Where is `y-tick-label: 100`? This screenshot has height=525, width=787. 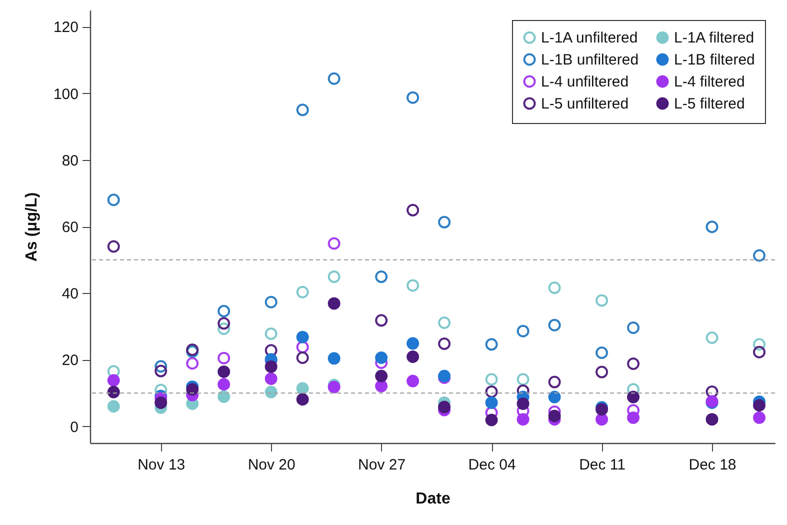
y-tick-label: 100 is located at coordinates (65, 94).